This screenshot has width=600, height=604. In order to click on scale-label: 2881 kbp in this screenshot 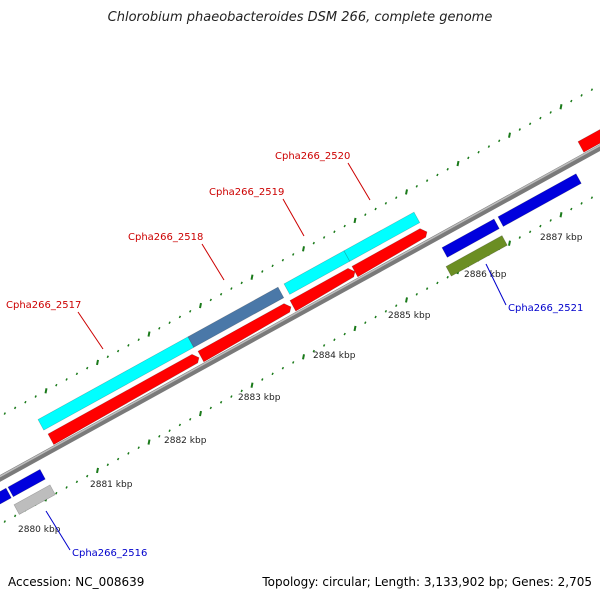, I will do `click(111, 485)`.